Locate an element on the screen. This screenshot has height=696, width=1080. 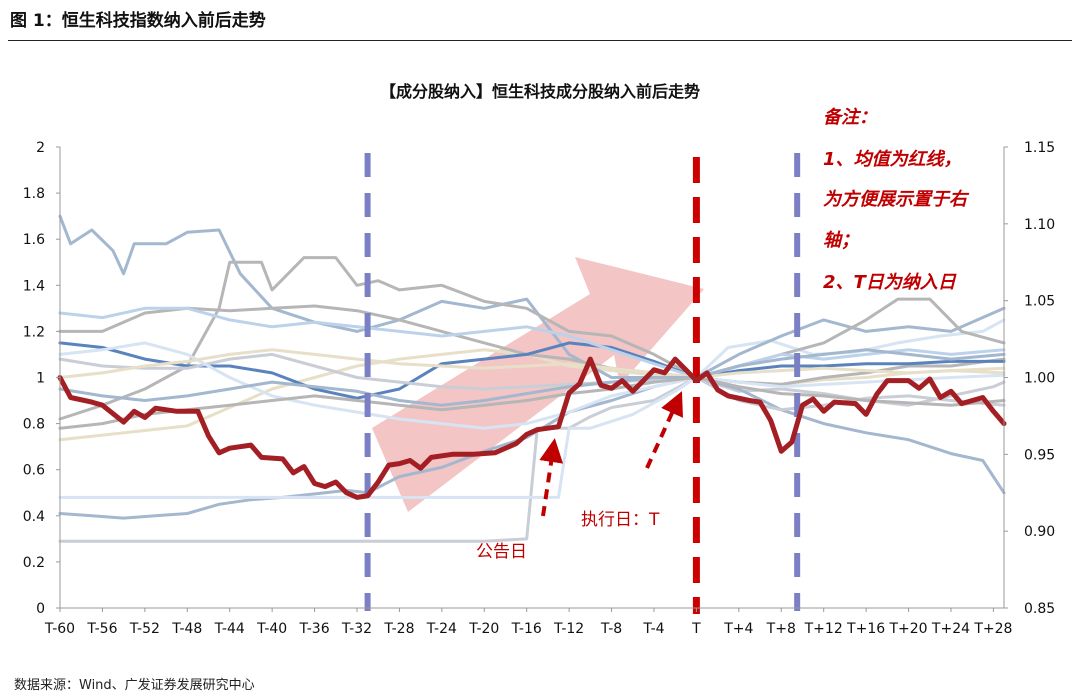
y-left-tick-label: 2 is located at coordinates (40, 148).